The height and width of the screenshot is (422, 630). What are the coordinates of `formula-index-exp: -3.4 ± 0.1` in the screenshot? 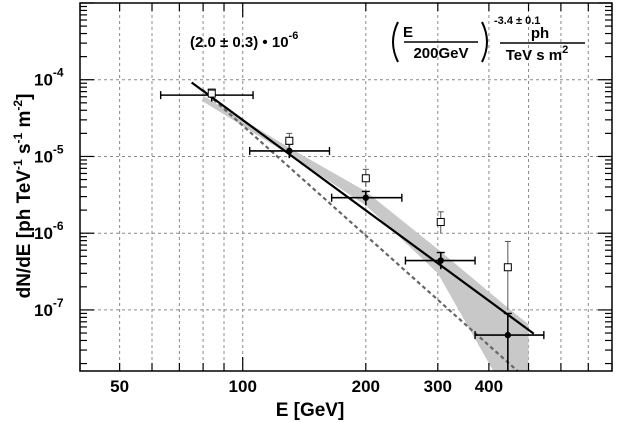 It's located at (517, 21).